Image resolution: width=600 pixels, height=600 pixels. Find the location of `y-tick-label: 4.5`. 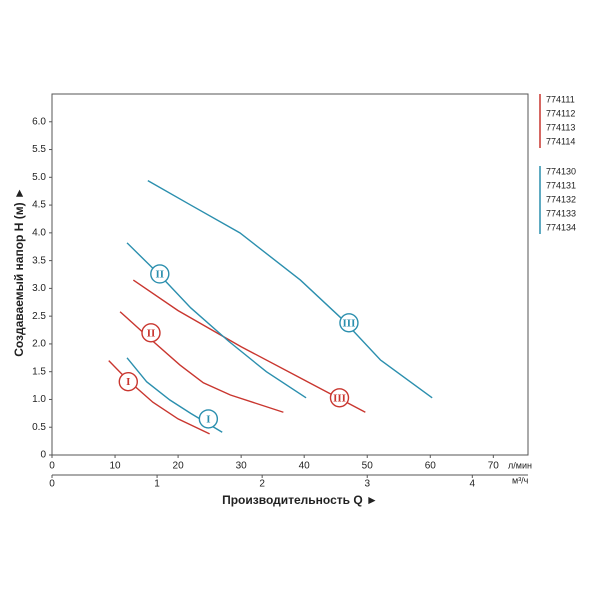

y-tick-label: 4.5 is located at coordinates (39, 205).